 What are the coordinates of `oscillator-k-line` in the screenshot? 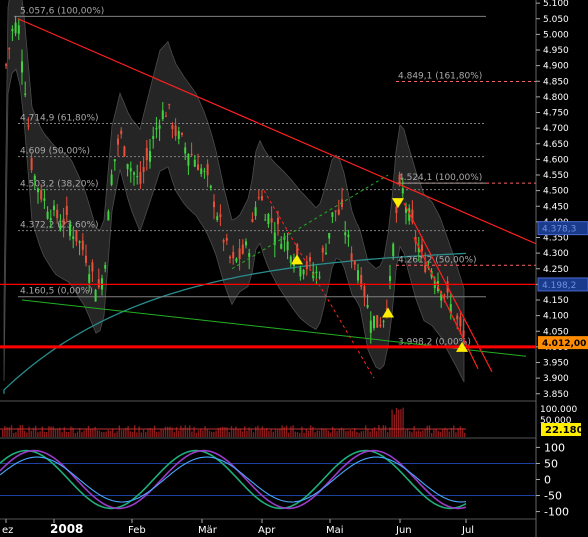 It's located at (233, 479).